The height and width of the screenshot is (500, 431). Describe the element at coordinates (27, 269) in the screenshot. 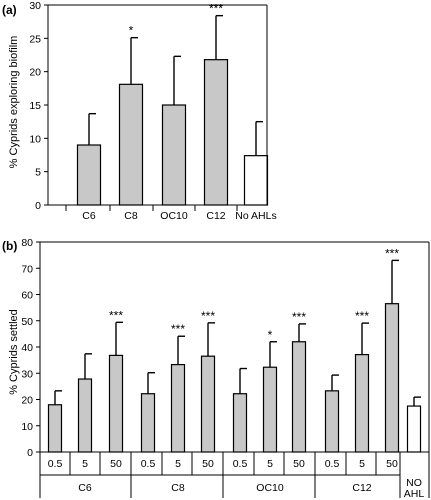

I see `panel-b-y-tick-label: 70` at that location.